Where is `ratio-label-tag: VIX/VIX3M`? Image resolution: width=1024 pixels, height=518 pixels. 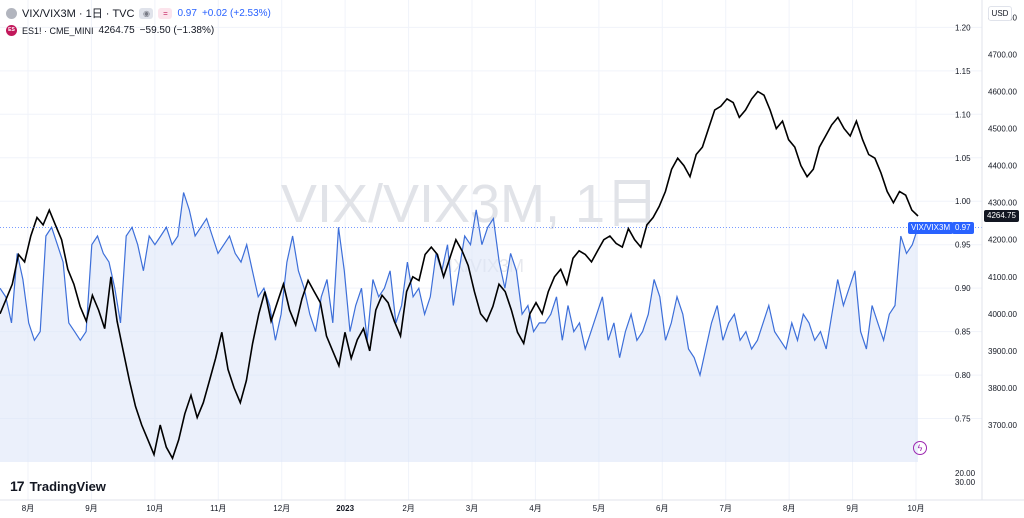 ratio-label-tag: VIX/VIX3M is located at coordinates (931, 228).